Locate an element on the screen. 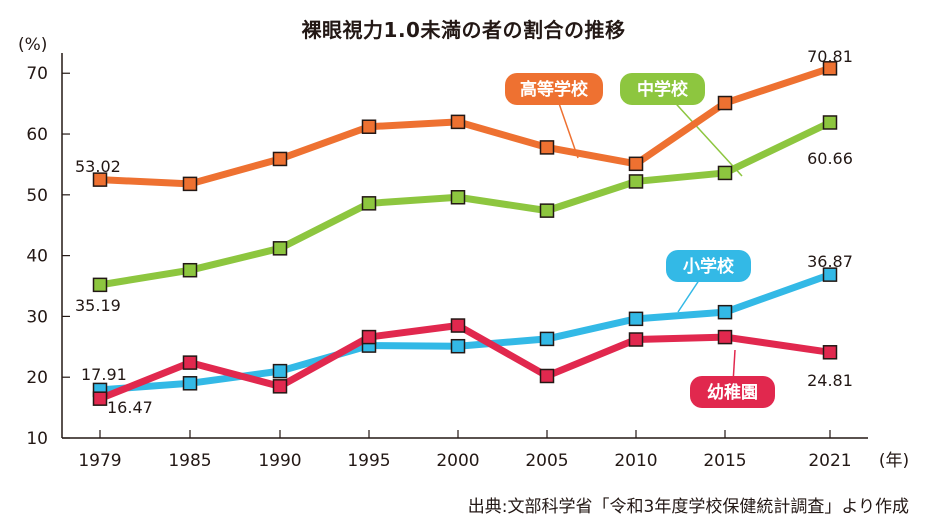  y-tick-label: 50 is located at coordinates (37, 196).